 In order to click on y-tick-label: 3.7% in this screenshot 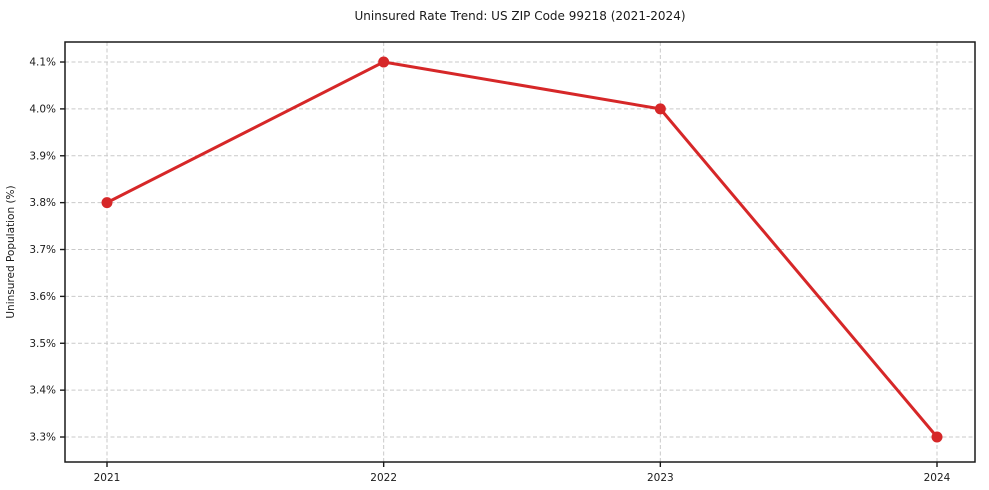, I will do `click(42, 250)`.